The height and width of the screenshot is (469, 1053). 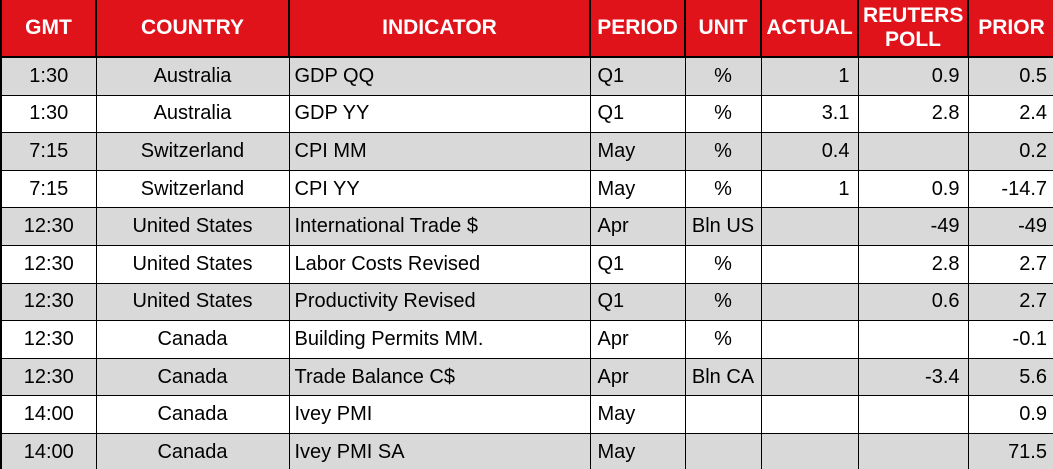 I want to click on cell-country: Australia, so click(x=192, y=114).